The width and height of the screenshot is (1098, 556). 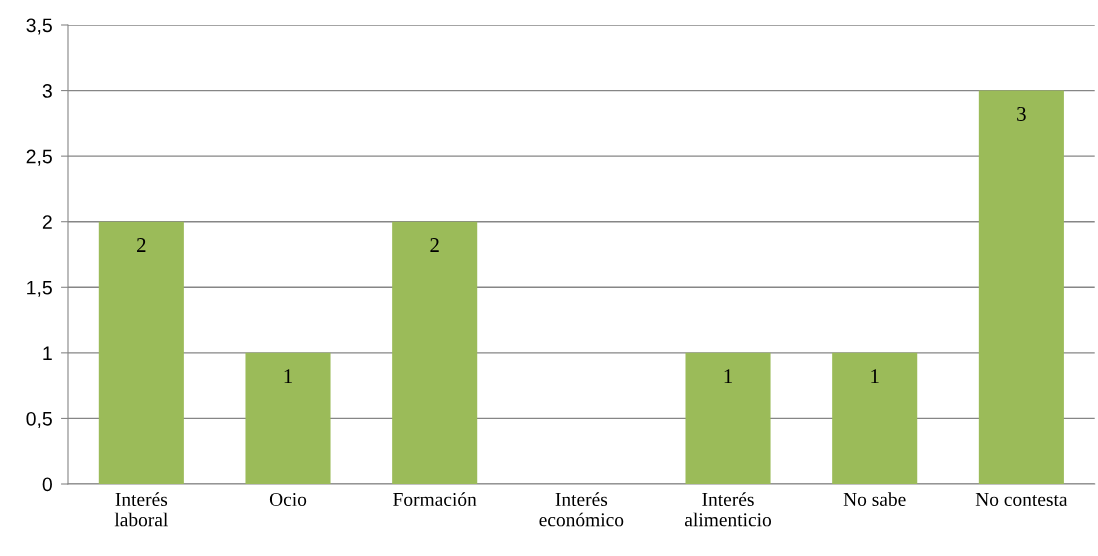 What do you see at coordinates (39, 288) in the screenshot?
I see `y-tick-label: 1,5` at bounding box center [39, 288].